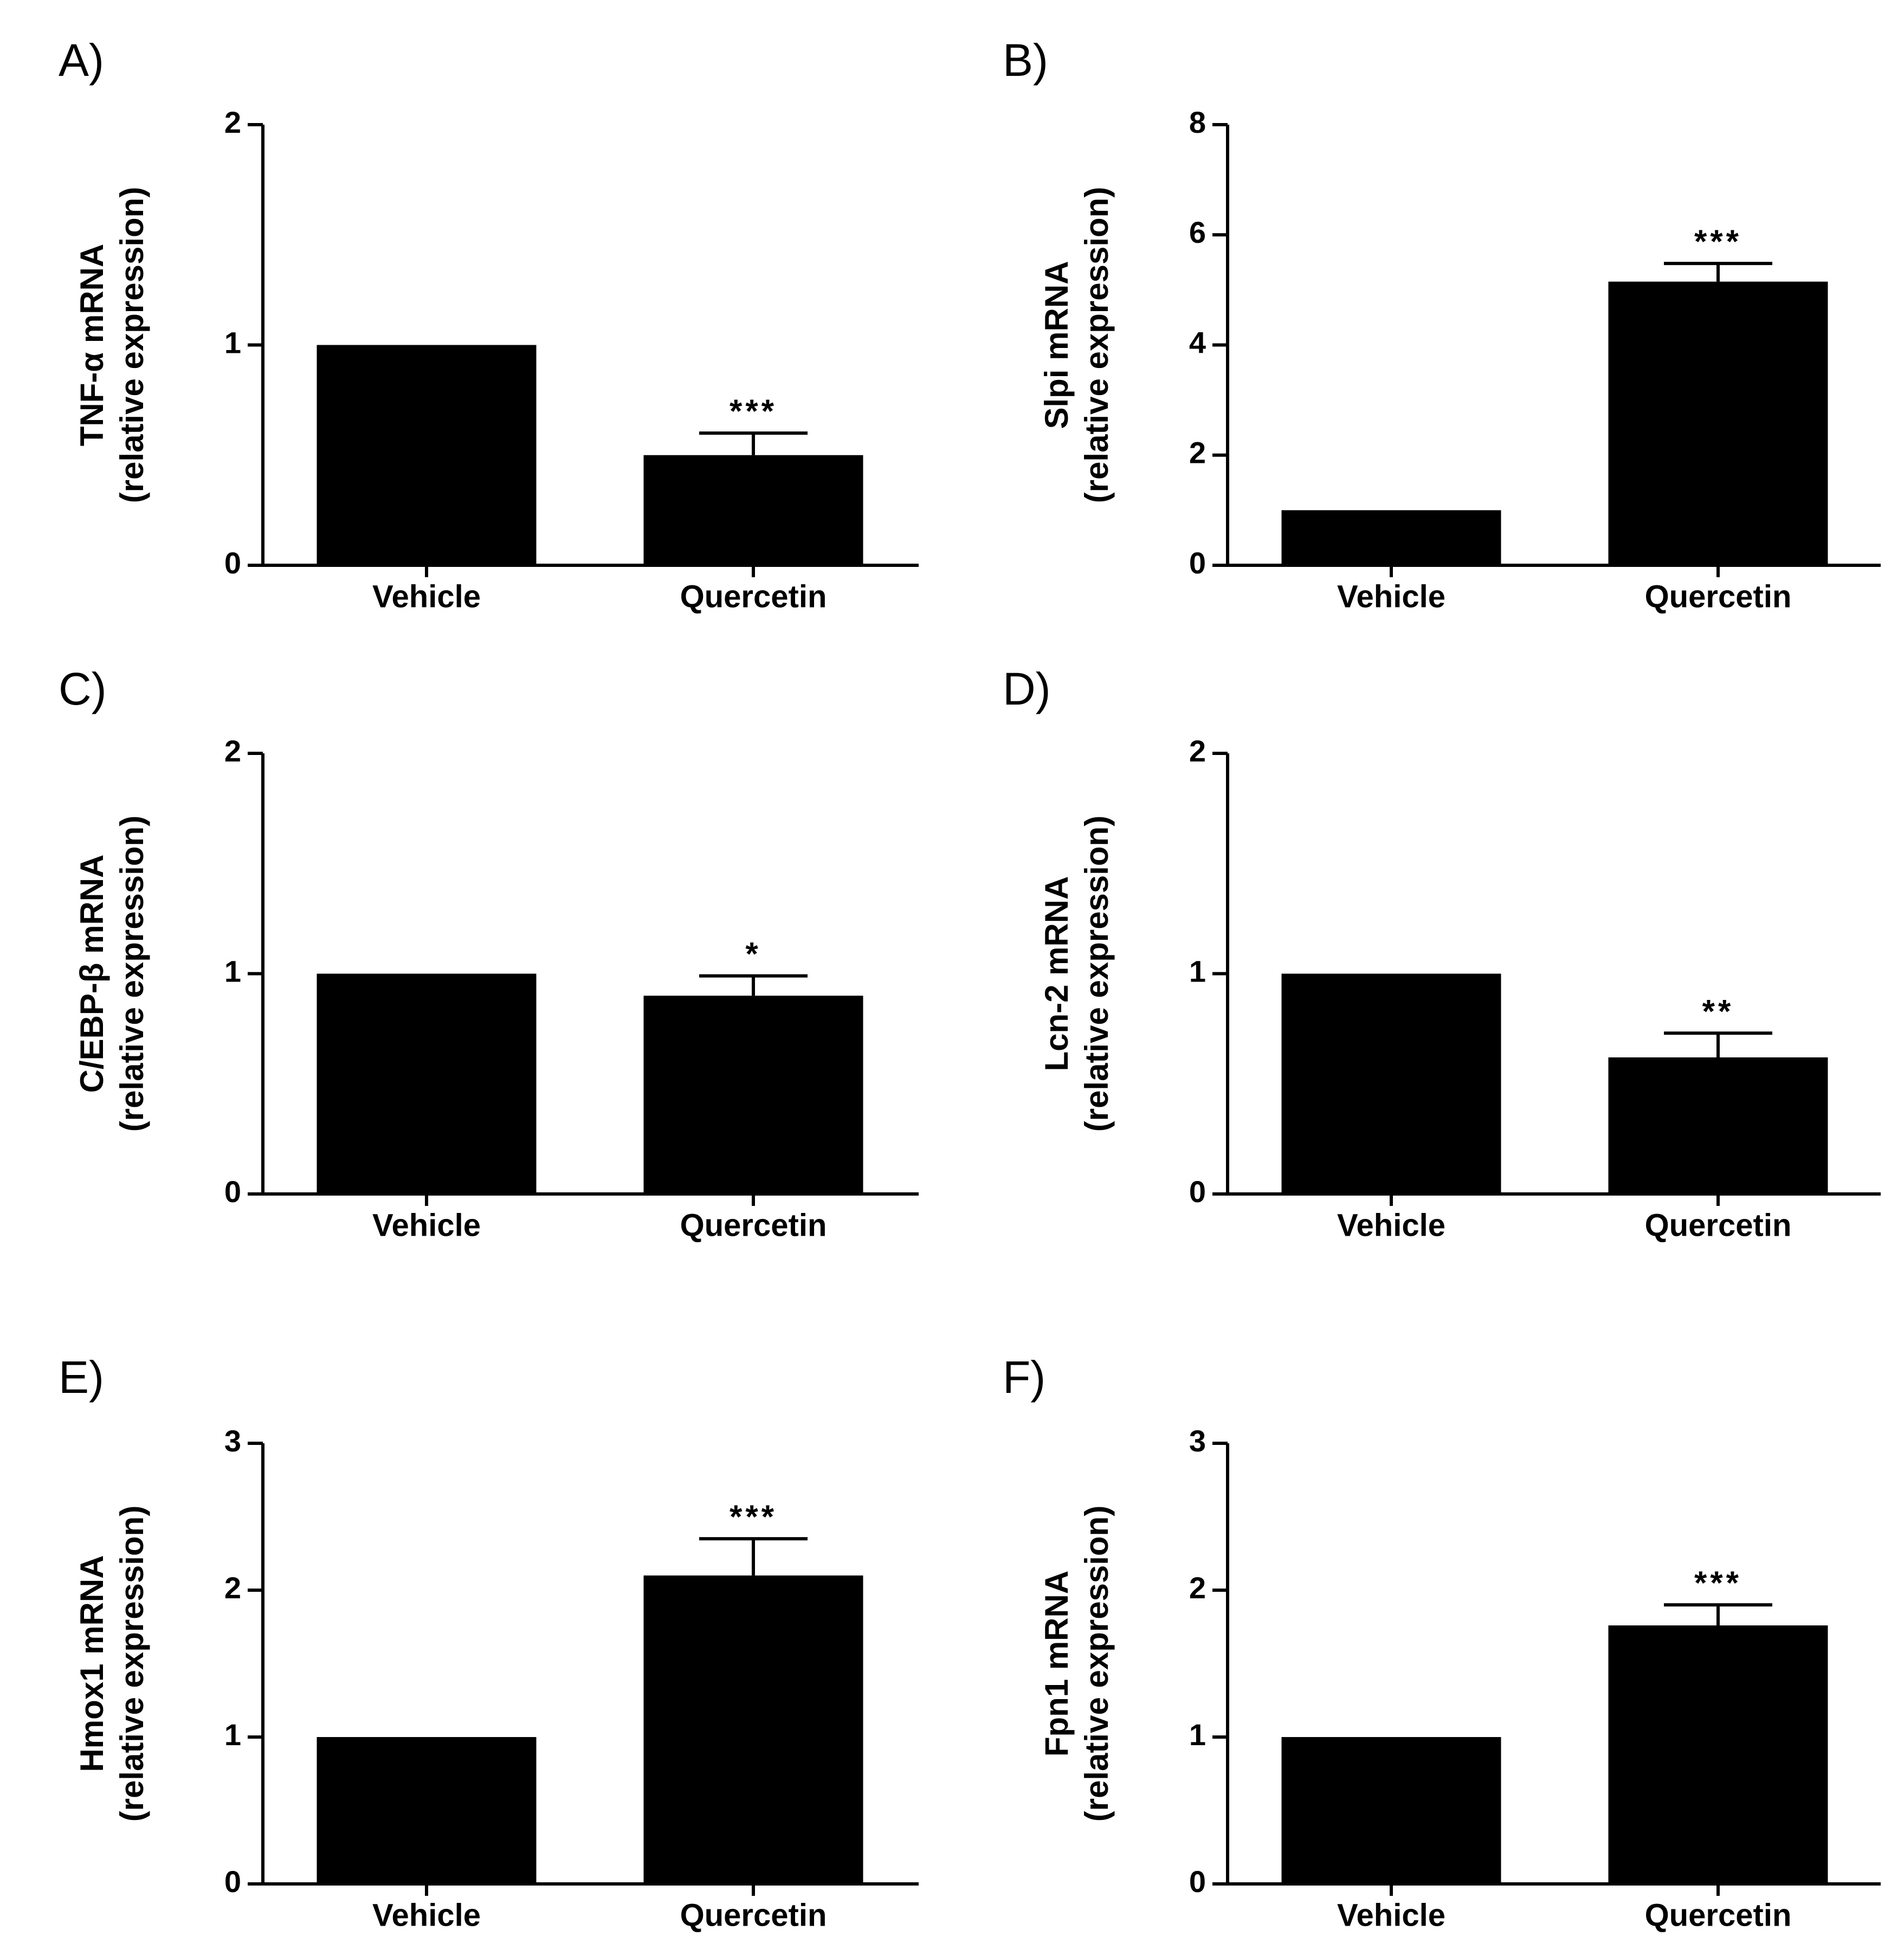 The height and width of the screenshot is (1956, 1904). I want to click on y-axis-label: TNF-α mRNA (relative expression), so click(112, 345).